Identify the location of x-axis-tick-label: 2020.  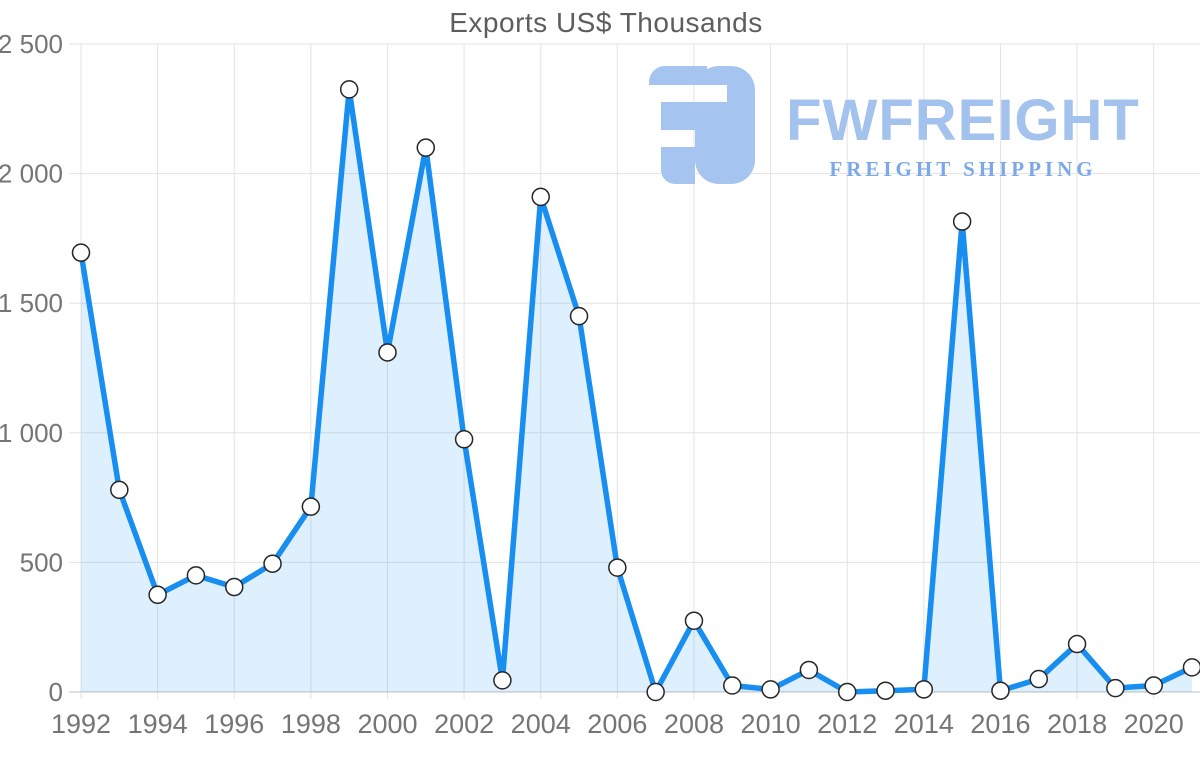
(1154, 724).